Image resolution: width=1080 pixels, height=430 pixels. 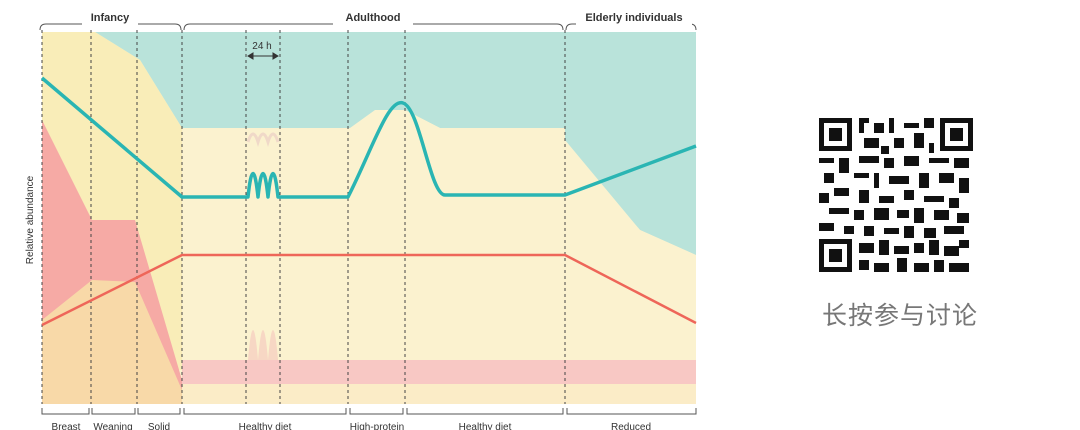 I want to click on cream-bottom-strip, so click(x=439, y=394).